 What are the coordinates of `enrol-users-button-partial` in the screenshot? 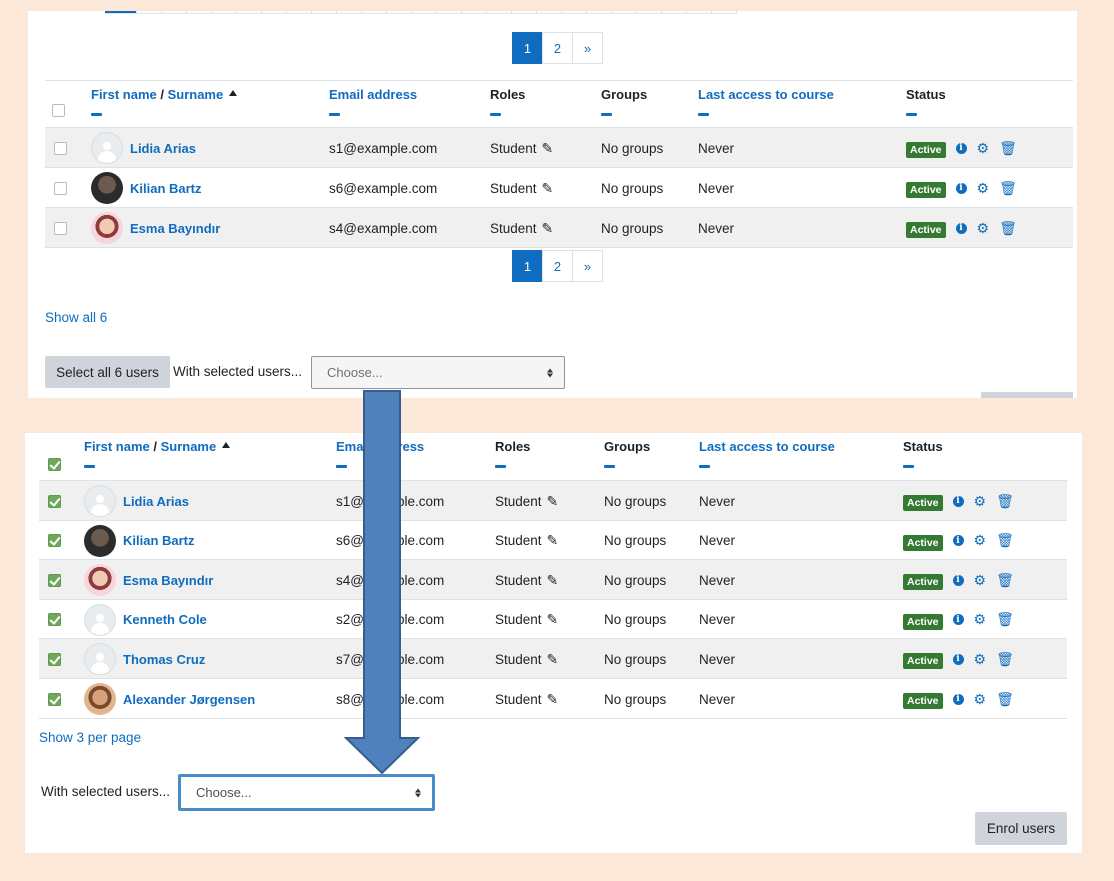 It's located at (1027, 395).